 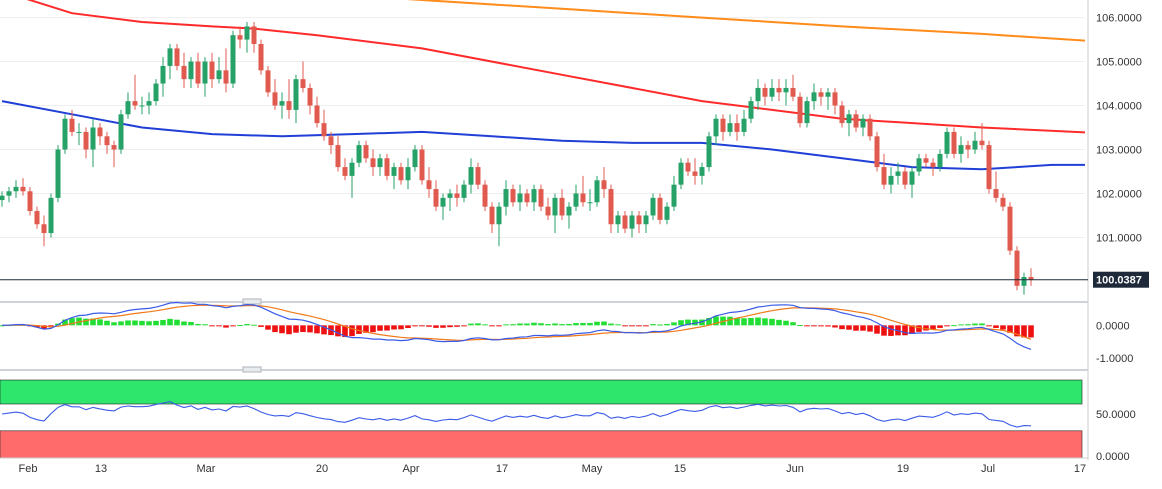 What do you see at coordinates (1116, 436) in the screenshot?
I see `rsi-axis-ticks: 50.0000 0.0000` at bounding box center [1116, 436].